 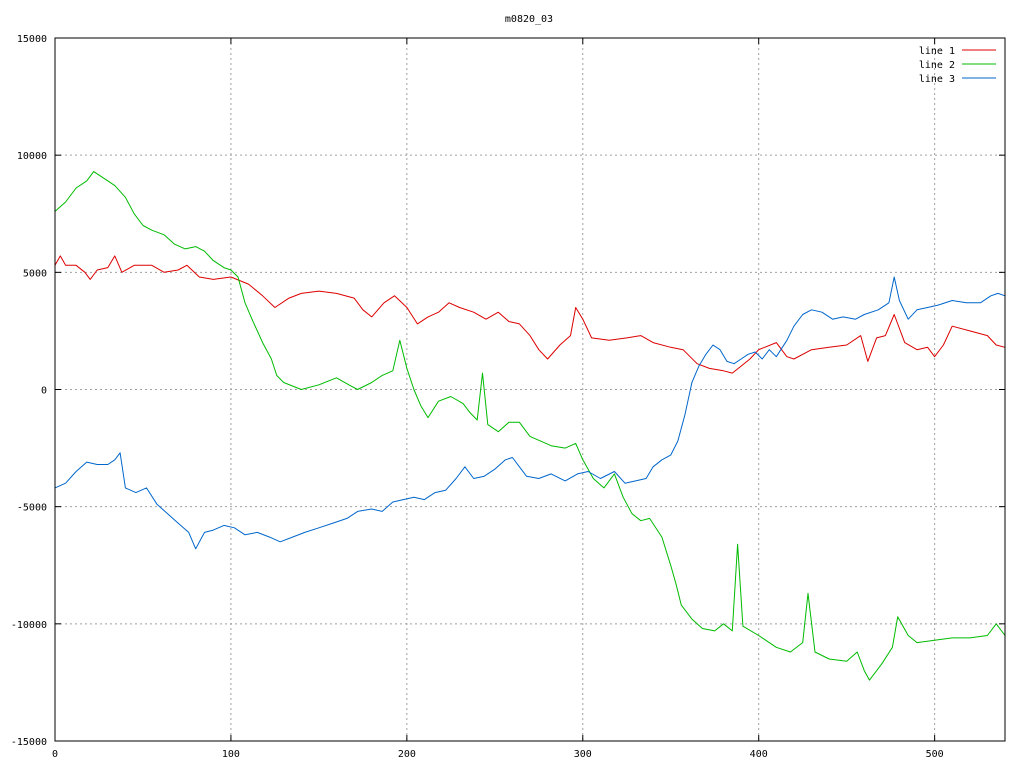 I want to click on y-tick-label: 10000, so click(x=32, y=156).